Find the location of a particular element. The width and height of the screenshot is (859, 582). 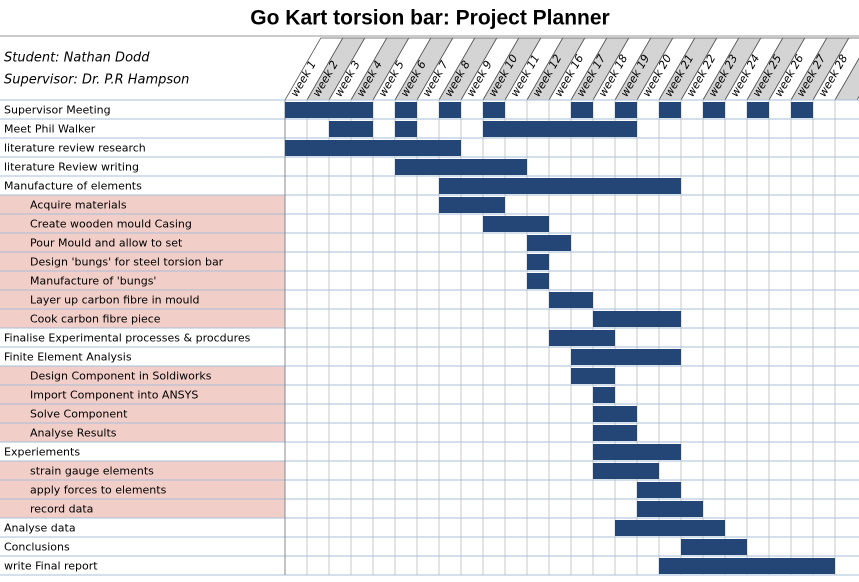

task-name: Experiements is located at coordinates (42, 452).